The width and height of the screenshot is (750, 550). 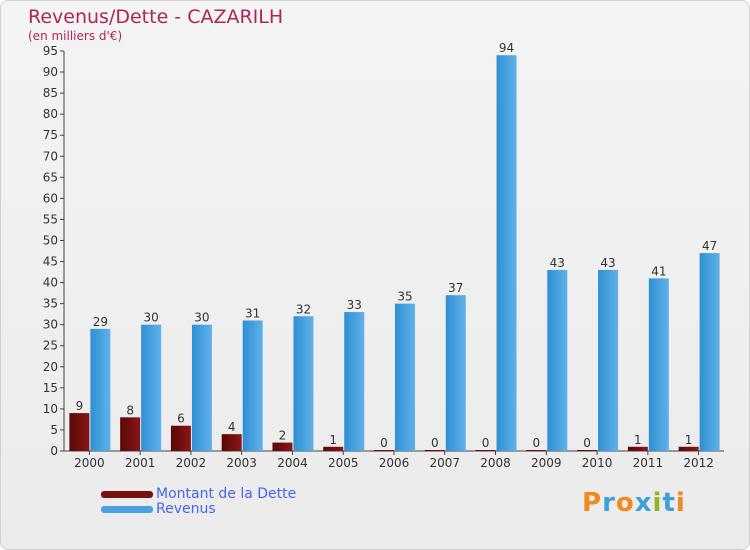 What do you see at coordinates (50, 177) in the screenshot?
I see `y-tick-label: 65` at bounding box center [50, 177].